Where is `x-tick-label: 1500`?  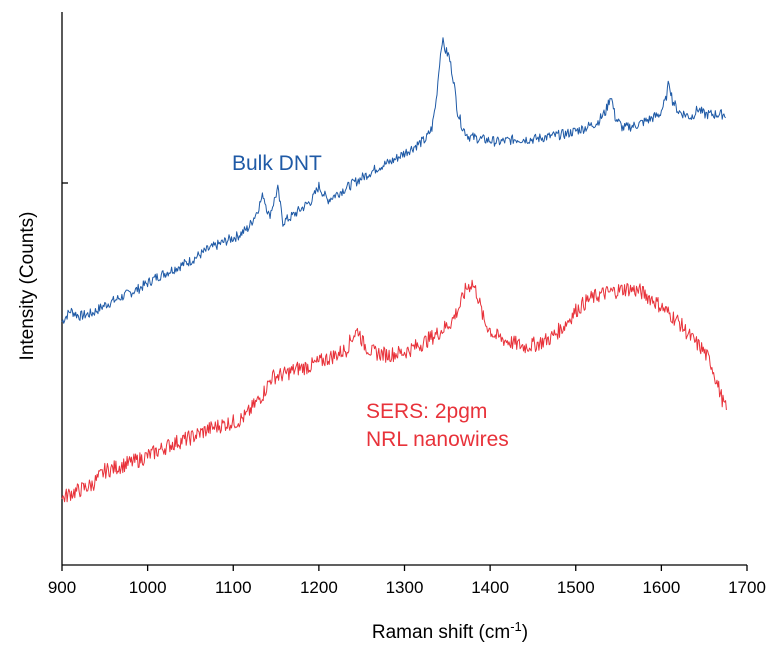
x-tick-label: 1500 is located at coordinates (576, 587).